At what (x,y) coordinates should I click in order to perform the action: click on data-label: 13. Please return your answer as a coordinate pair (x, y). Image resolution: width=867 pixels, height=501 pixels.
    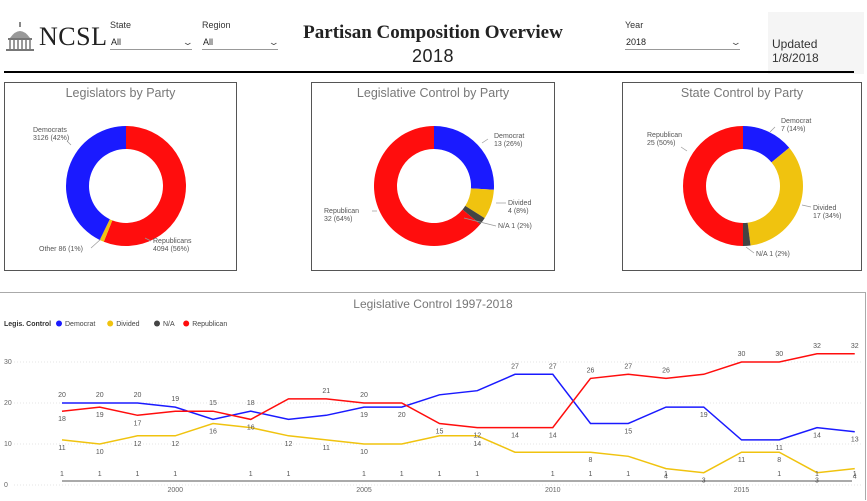
    Looking at the image, I should click on (855, 440).